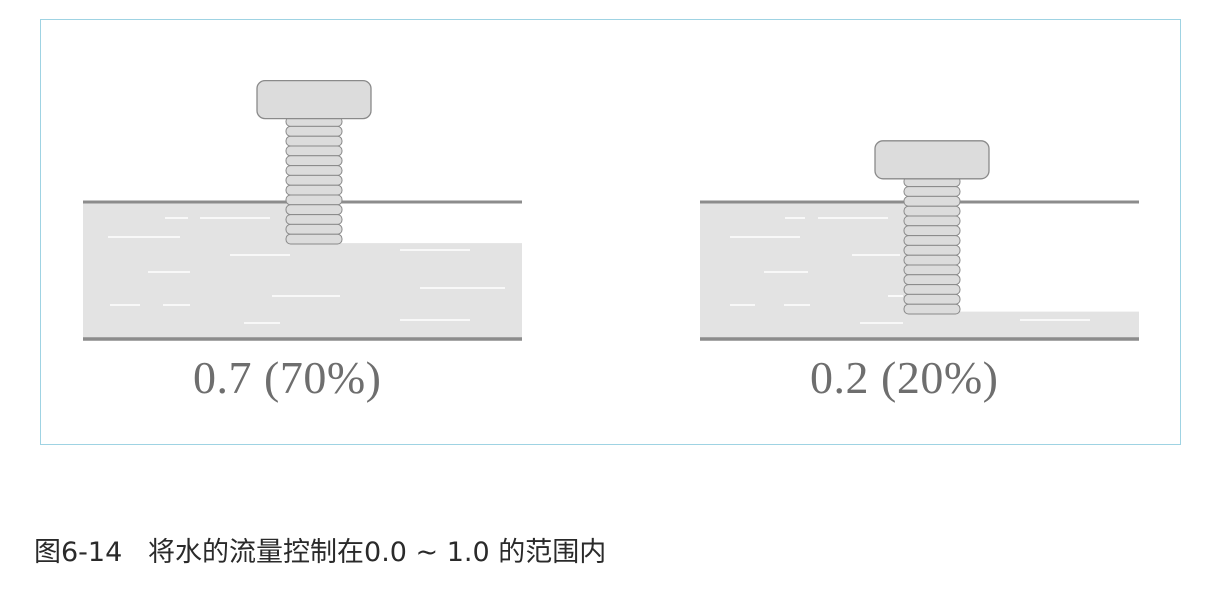 This screenshot has height=596, width=1214. I want to click on flow-label-20: 0.2 (20%), so click(904, 377).